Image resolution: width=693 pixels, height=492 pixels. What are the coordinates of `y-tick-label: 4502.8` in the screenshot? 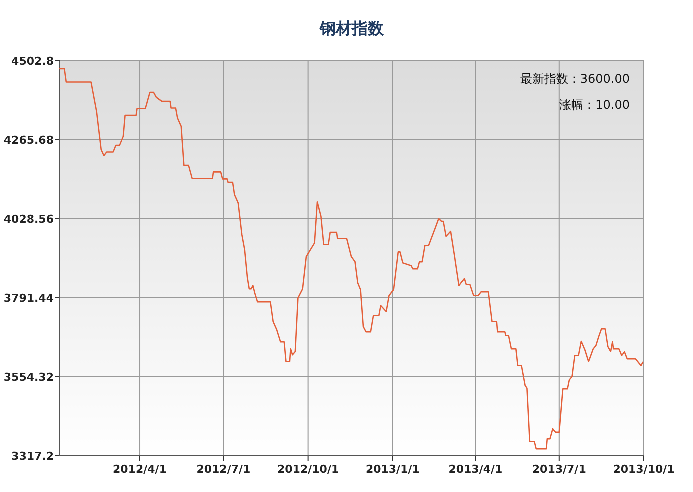 It's located at (33, 61).